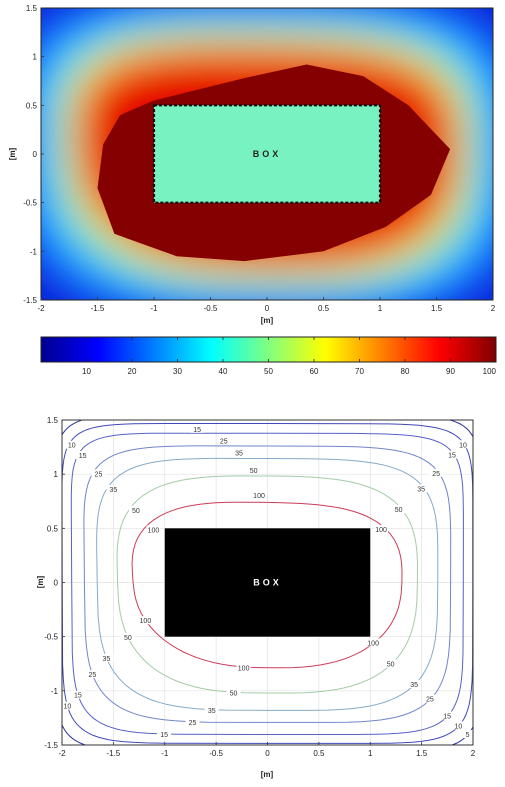 The image size is (505, 787). What do you see at coordinates (267, 320) in the screenshot?
I see `heatmap-x-axis-label: [m]` at bounding box center [267, 320].